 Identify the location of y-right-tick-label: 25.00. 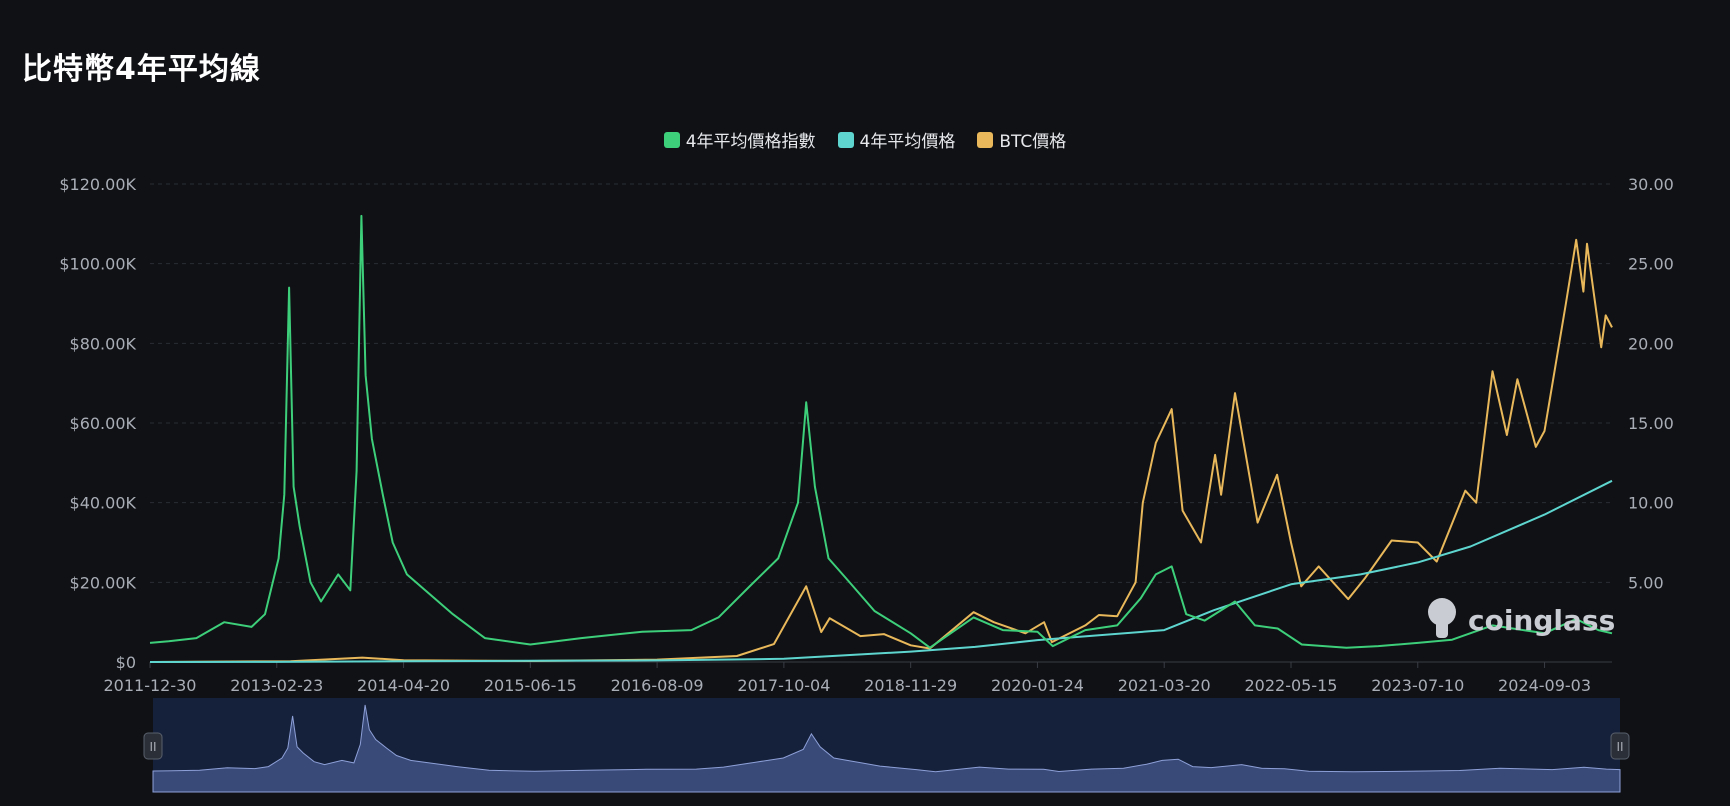
(1651, 264).